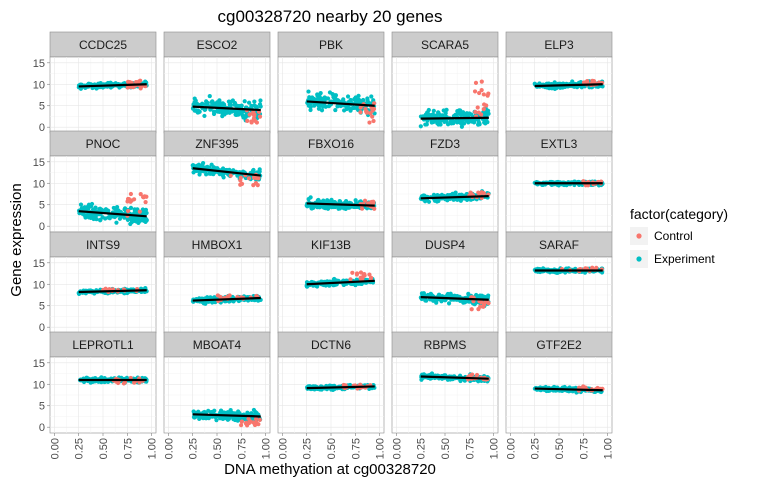  Describe the element at coordinates (559, 345) in the screenshot. I see `facet-label: GTF2E2` at that location.